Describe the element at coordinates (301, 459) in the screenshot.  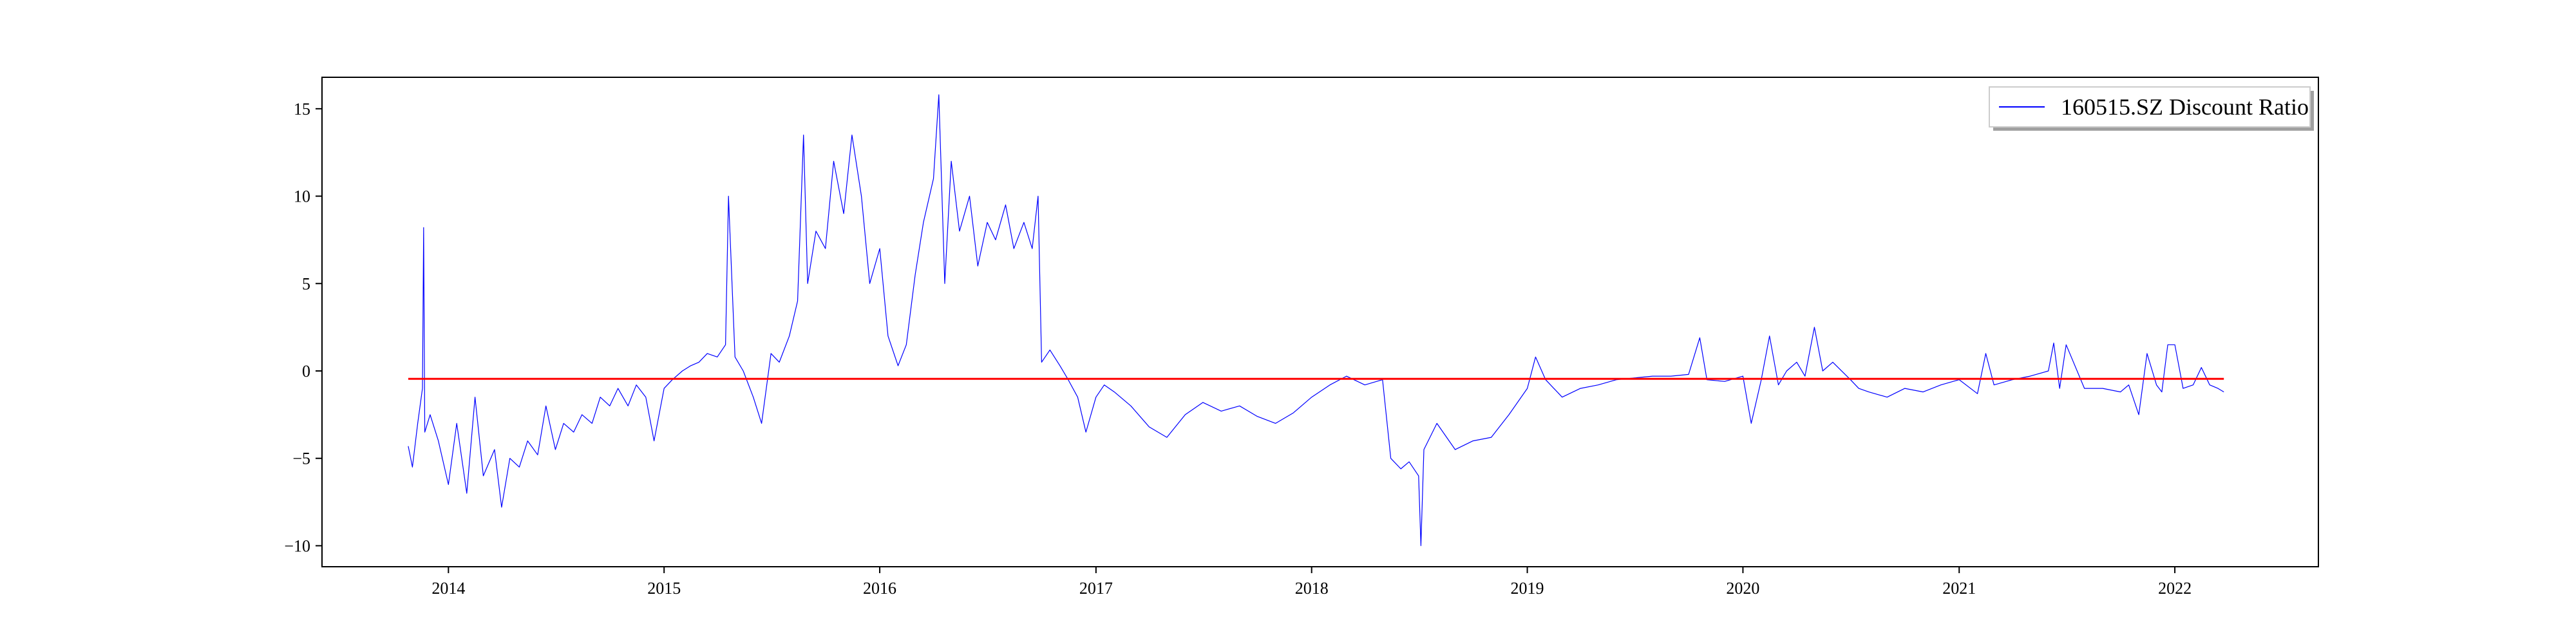
I see `y-tick-label: −5` at that location.